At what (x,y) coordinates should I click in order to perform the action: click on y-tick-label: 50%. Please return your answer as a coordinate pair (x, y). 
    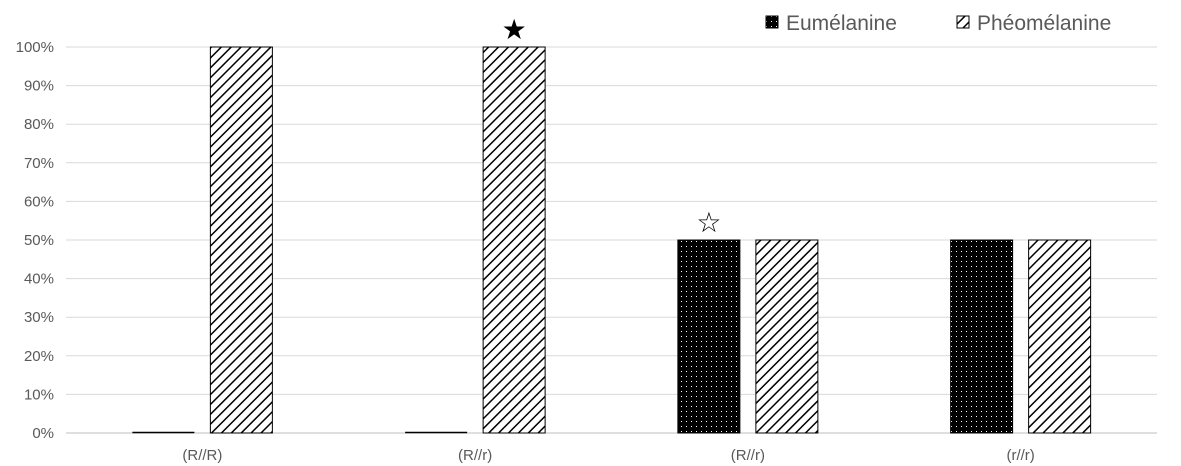
    Looking at the image, I should click on (39, 240).